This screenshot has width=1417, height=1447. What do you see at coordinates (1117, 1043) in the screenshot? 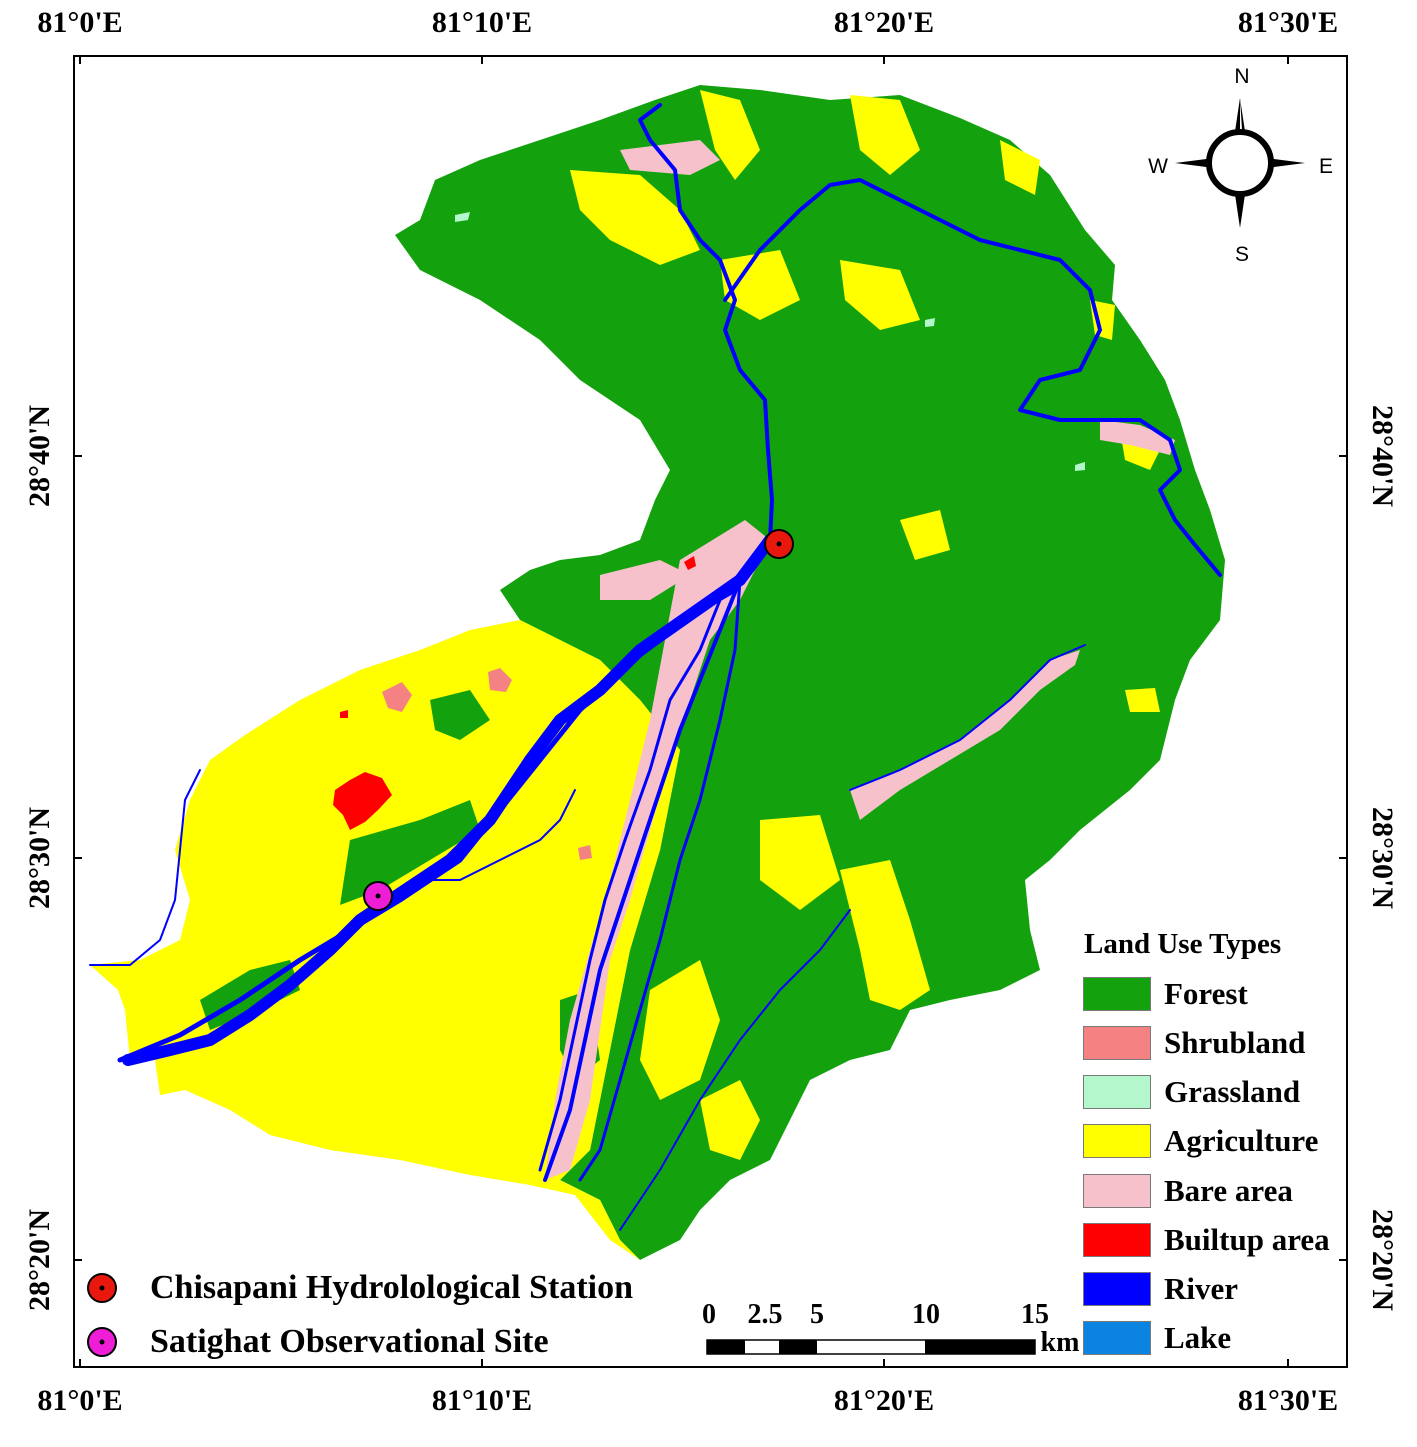
I see `shrubland-swatch` at bounding box center [1117, 1043].